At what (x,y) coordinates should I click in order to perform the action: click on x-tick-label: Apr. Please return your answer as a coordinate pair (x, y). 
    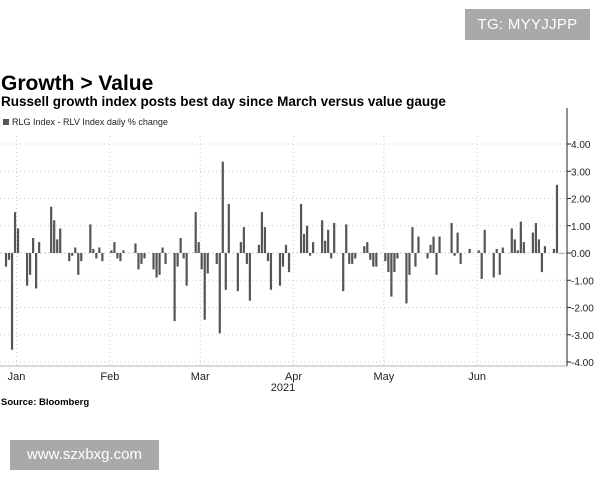
    Looking at the image, I should click on (293, 377).